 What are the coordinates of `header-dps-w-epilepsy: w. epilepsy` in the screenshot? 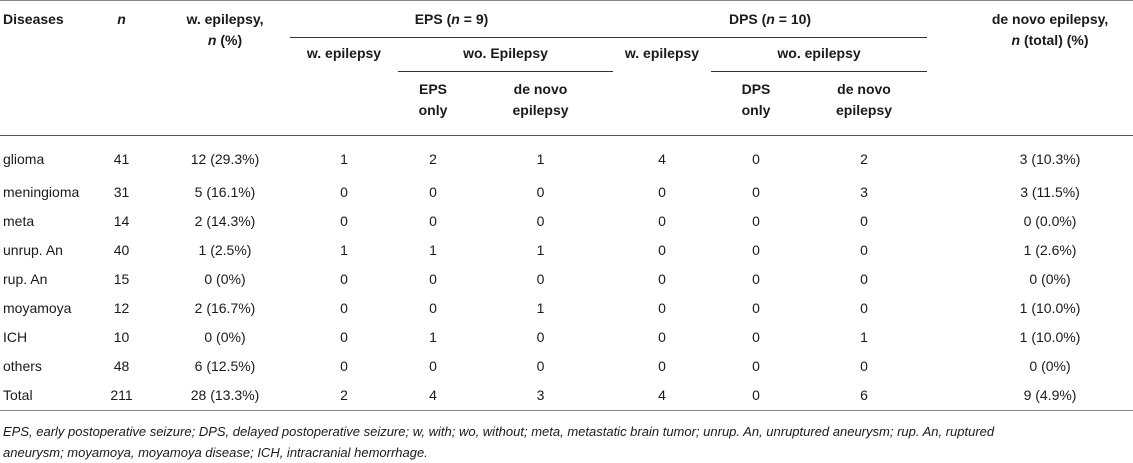 It's located at (662, 87).